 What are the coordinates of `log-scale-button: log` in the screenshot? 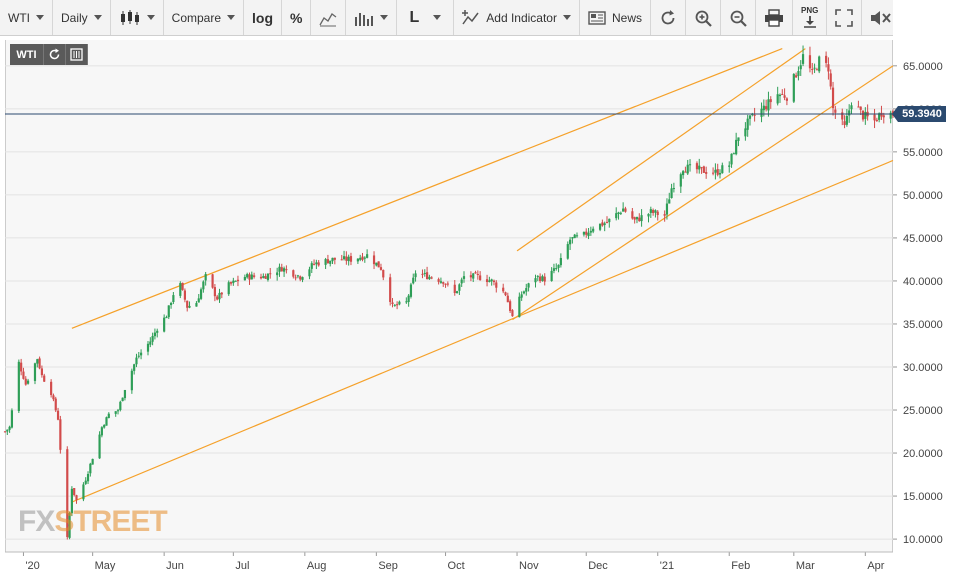 It's located at (263, 17).